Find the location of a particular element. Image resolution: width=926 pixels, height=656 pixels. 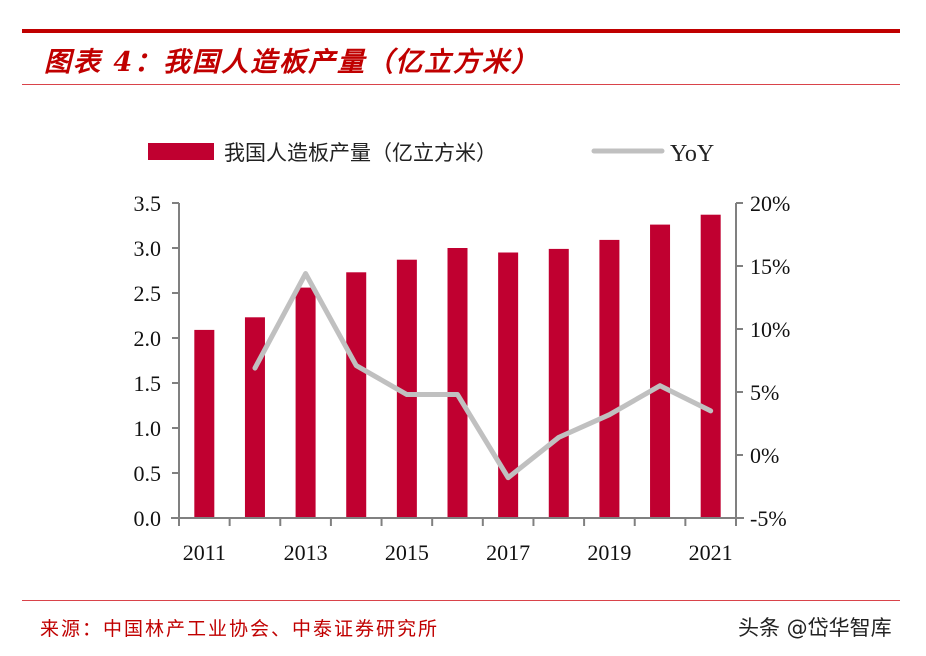

legend-swatch-bar is located at coordinates (181, 151).